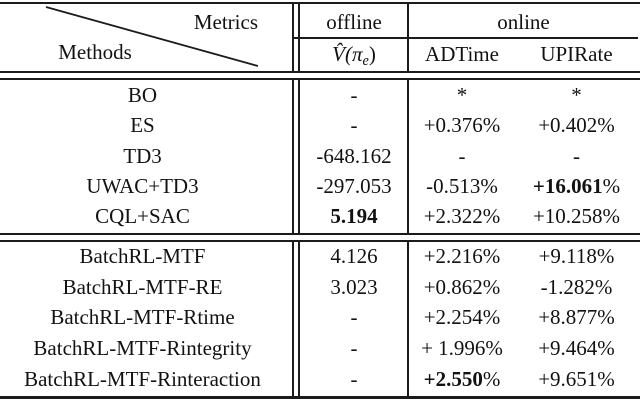  Describe the element at coordinates (576, 216) in the screenshot. I see `upirate-value: +10.258%` at that location.